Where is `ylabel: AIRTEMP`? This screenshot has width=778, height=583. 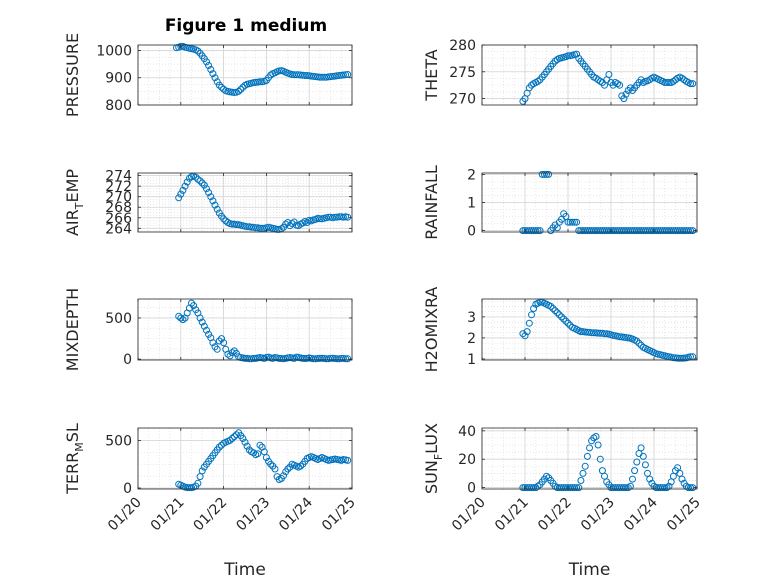 ylabel: AIRTEMP is located at coordinates (74, 202).